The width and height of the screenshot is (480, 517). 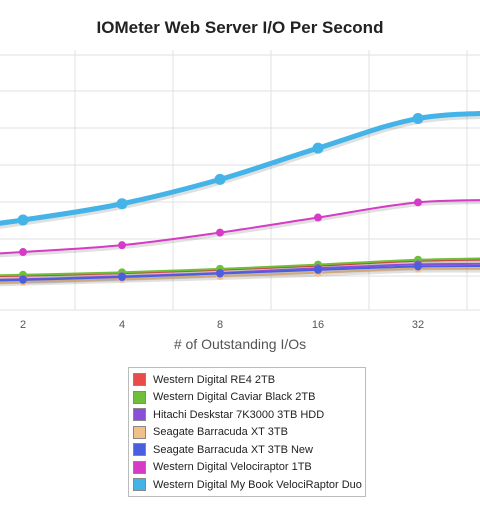 What do you see at coordinates (233, 449) in the screenshot?
I see `legend-label: Seagate Barracuda XT 3TB New` at bounding box center [233, 449].